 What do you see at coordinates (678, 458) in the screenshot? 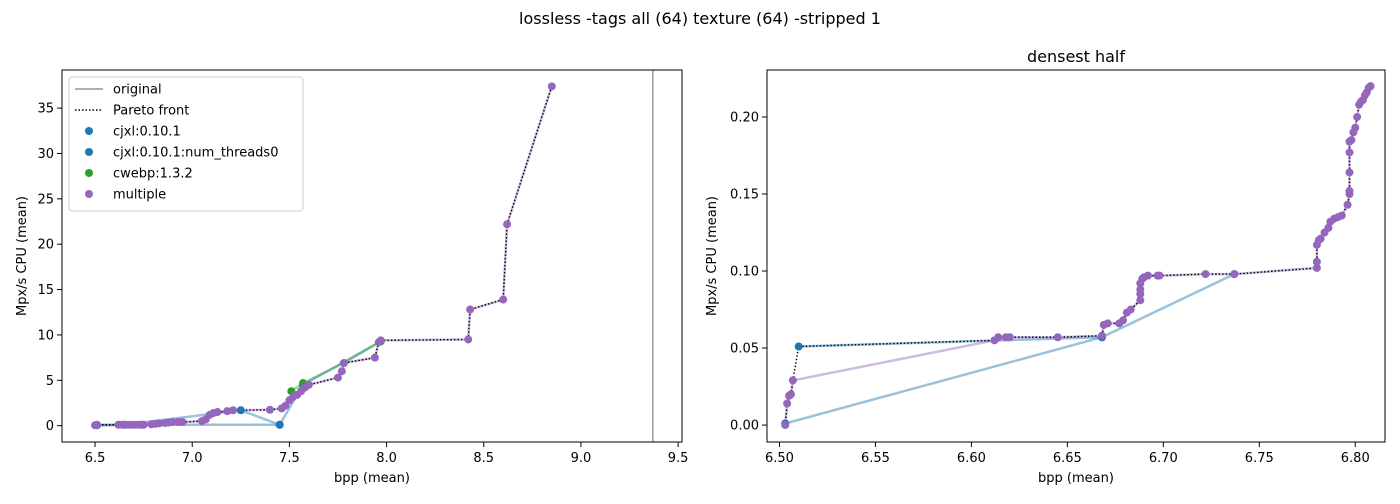
I see `x-tick-label-6: 9.5` at bounding box center [678, 458].